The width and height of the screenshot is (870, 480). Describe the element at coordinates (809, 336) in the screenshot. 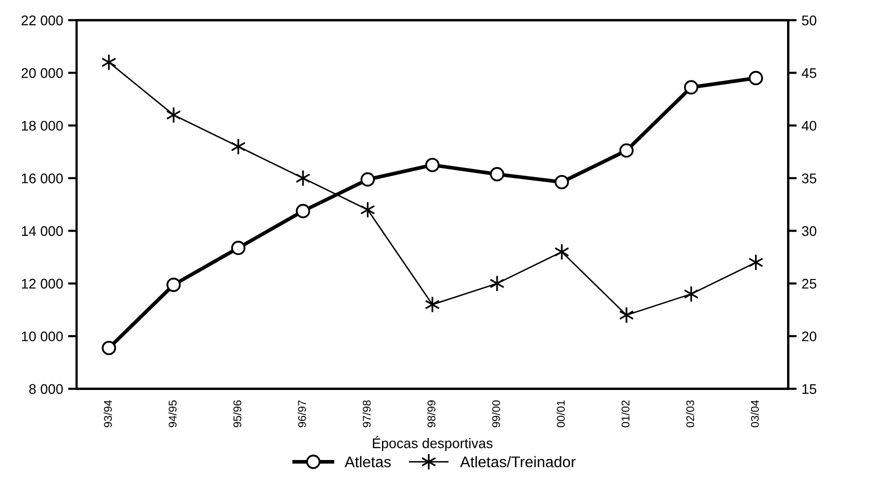

I see `y2-tick-label: 20` at that location.